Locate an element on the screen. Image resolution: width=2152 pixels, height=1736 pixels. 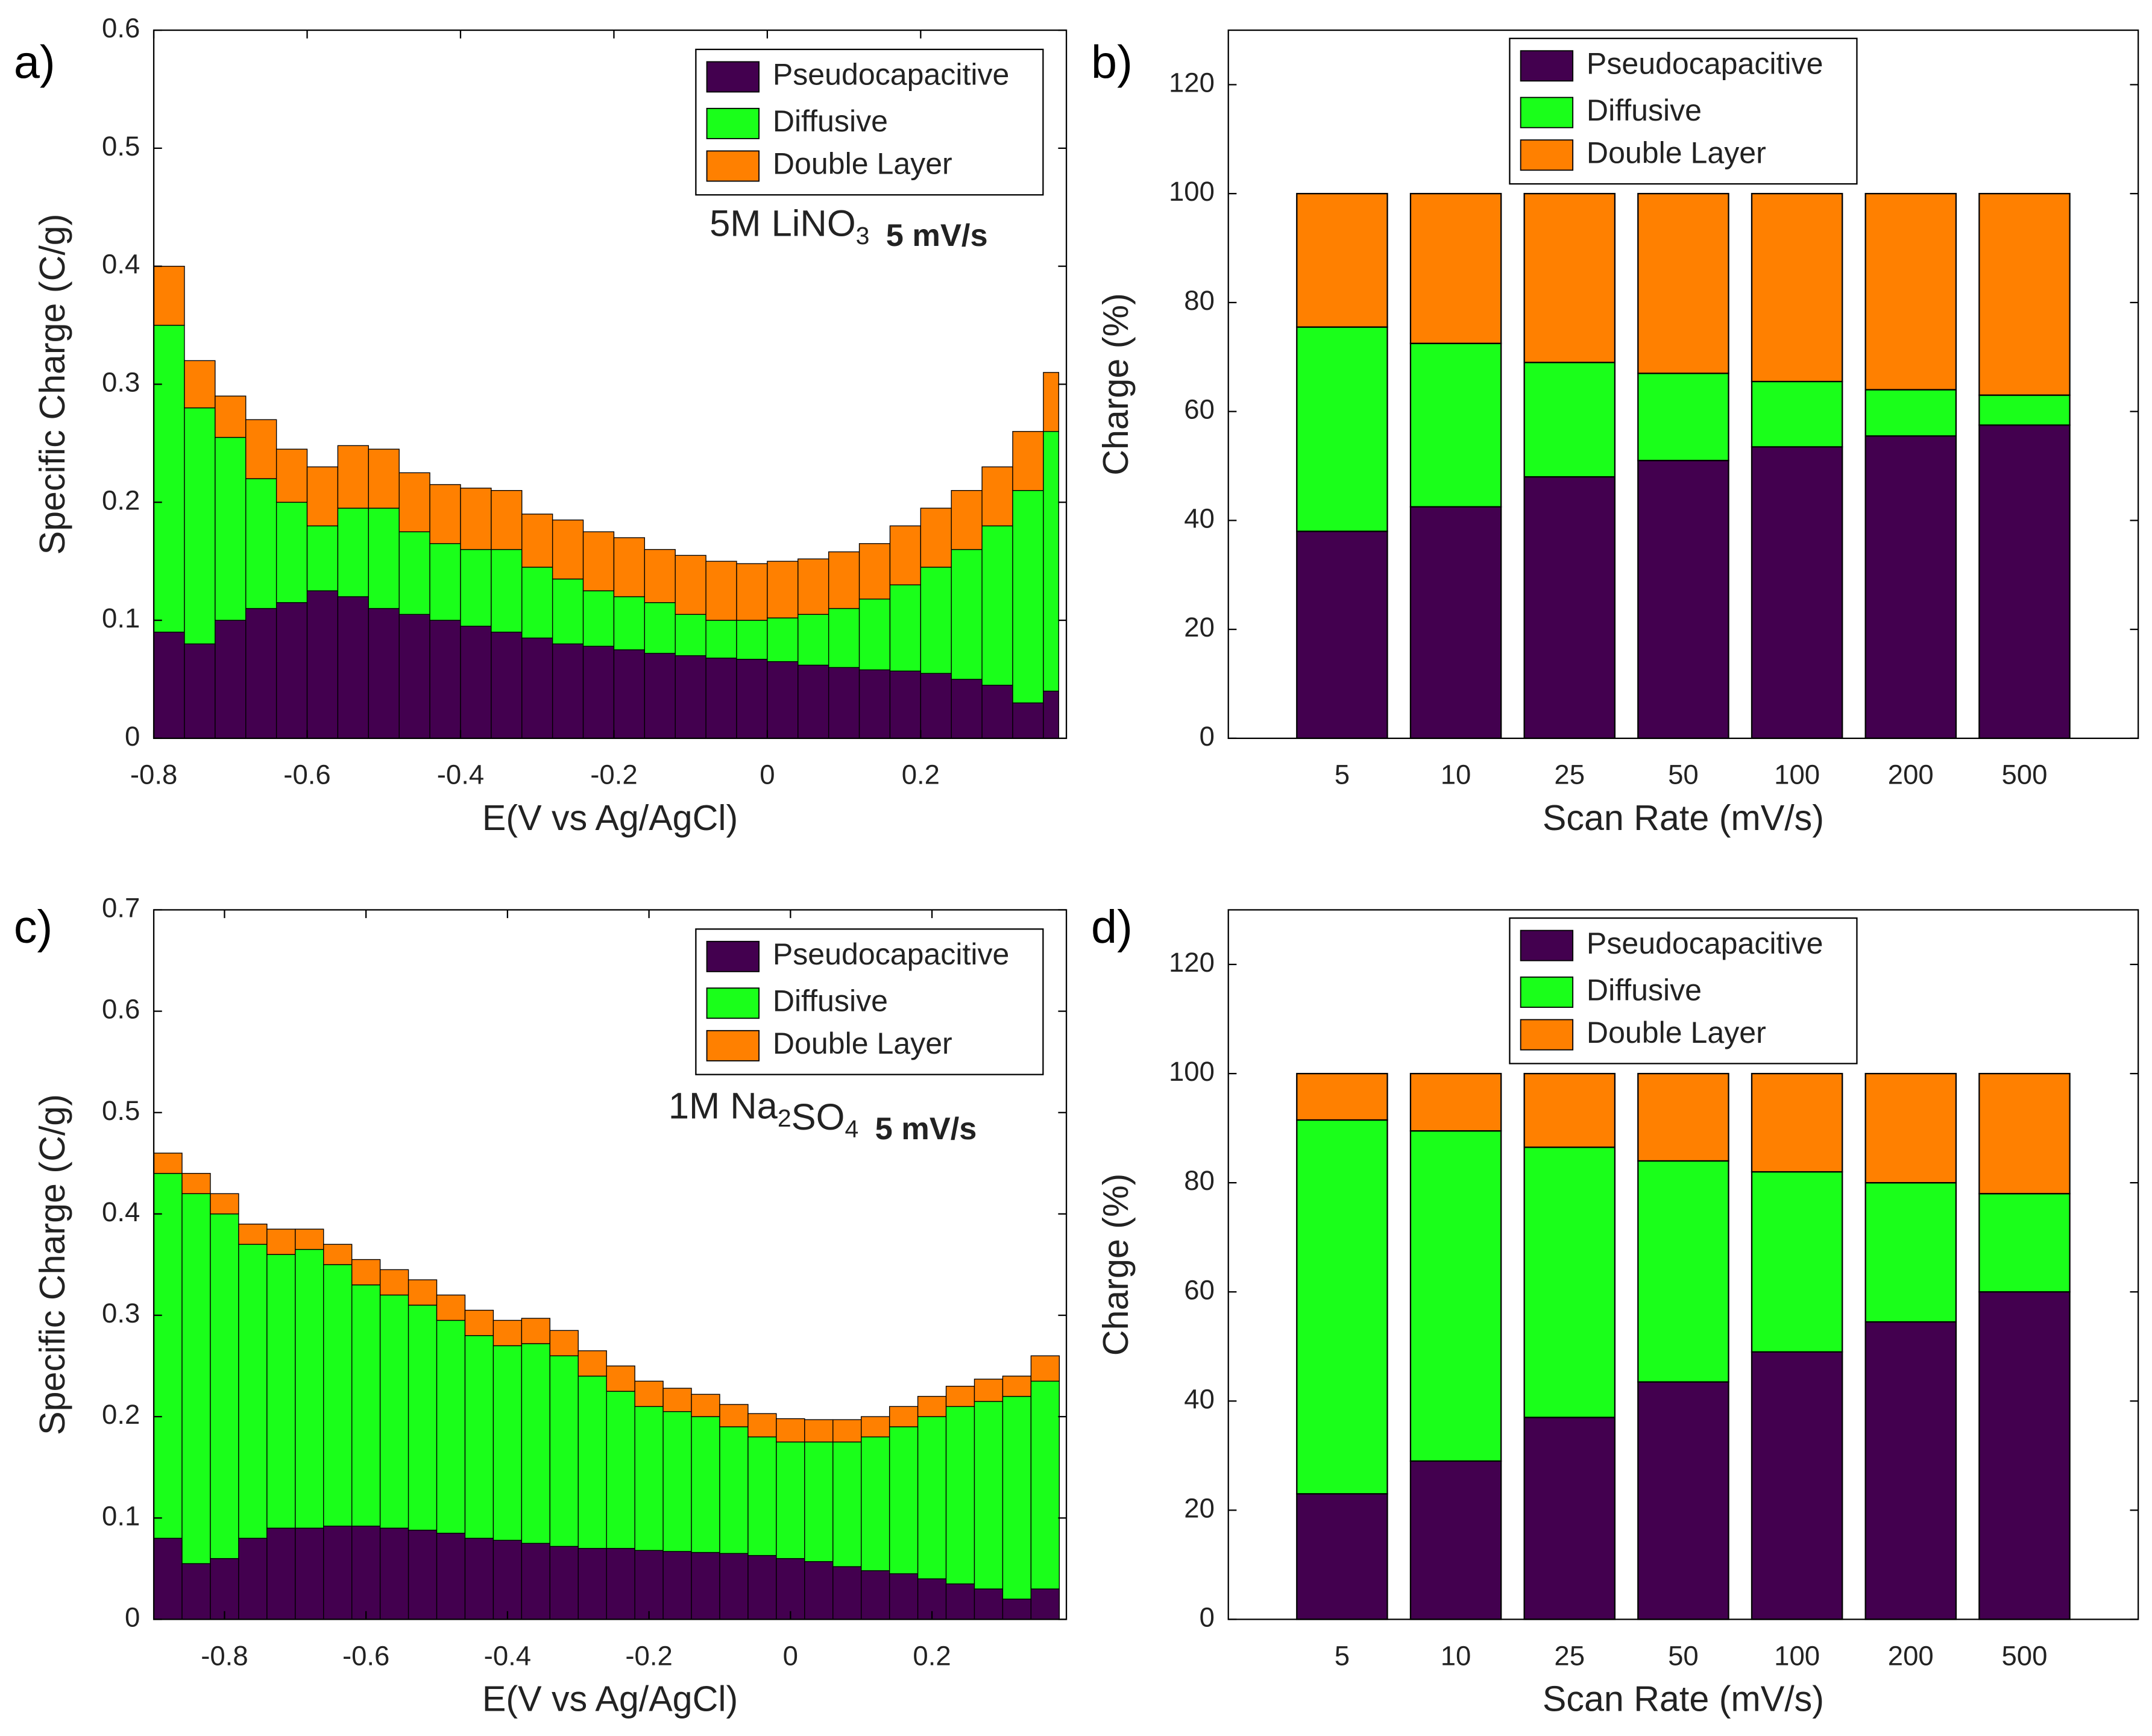
y-tick-label: 0.2 is located at coordinates (121, 500).